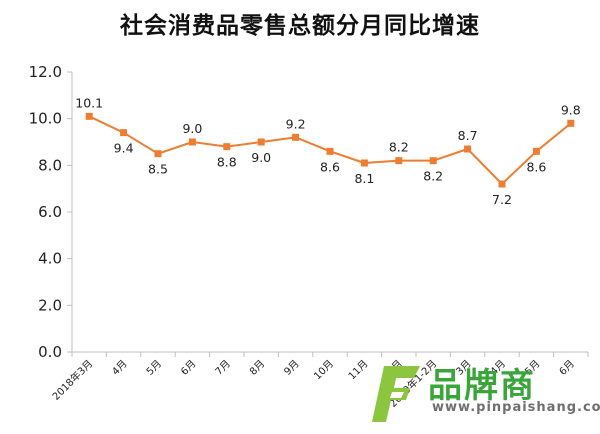 This screenshot has width=600, height=434. Describe the element at coordinates (396, 394) in the screenshot. I see `brand-logo-icon` at that location.